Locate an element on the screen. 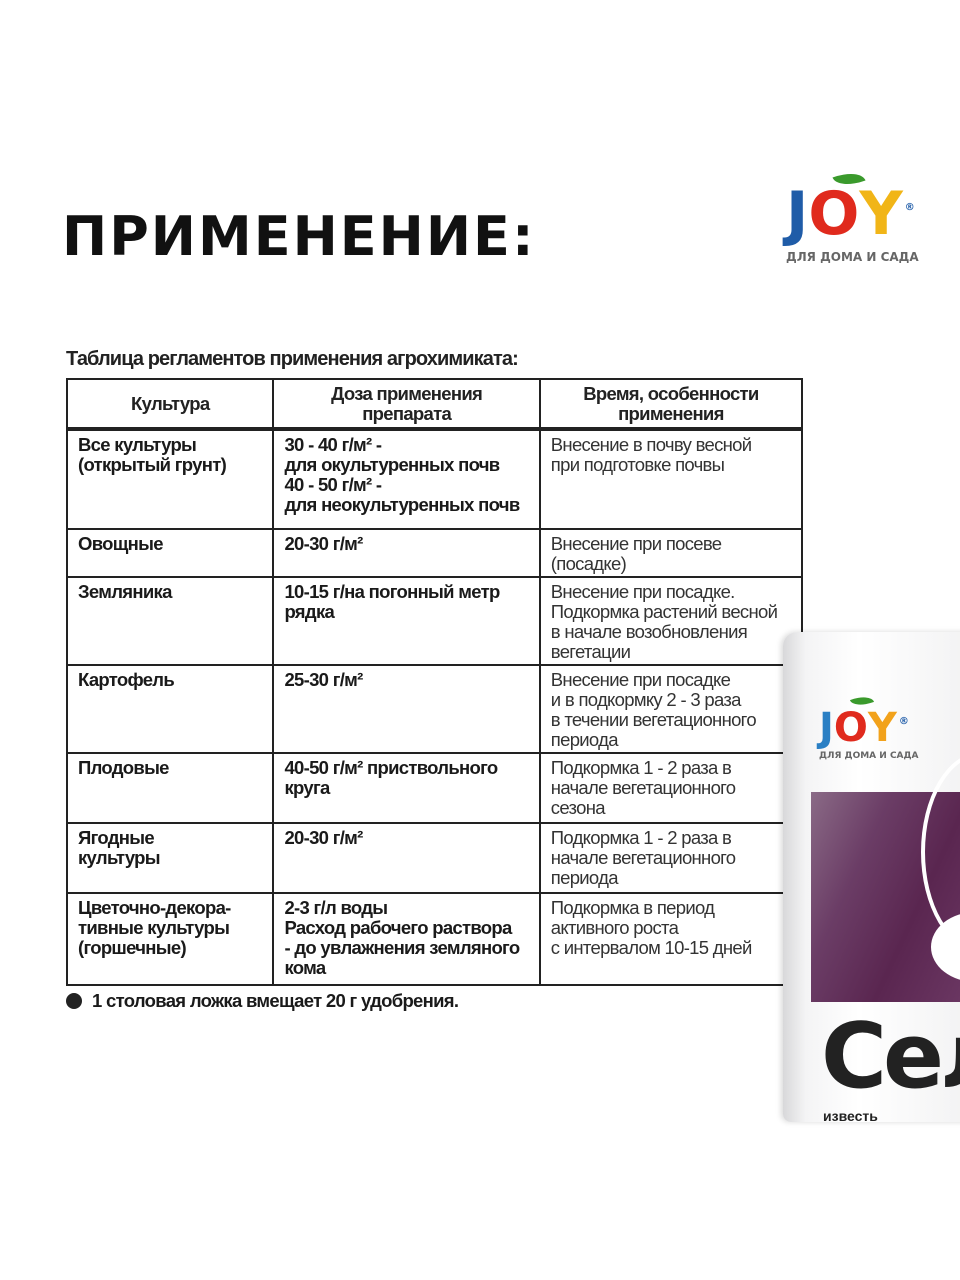 This screenshot has width=960, height=1280. footnote: 1 столовая ложка вмещает 20 г удобрения. is located at coordinates (262, 1001).